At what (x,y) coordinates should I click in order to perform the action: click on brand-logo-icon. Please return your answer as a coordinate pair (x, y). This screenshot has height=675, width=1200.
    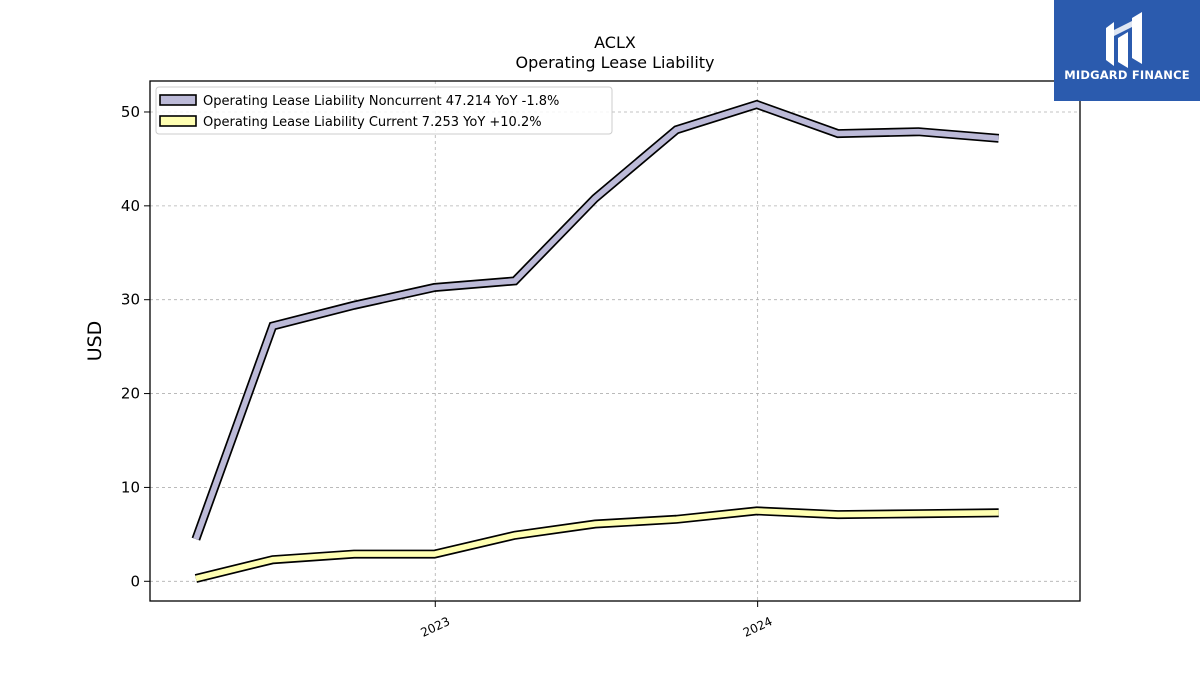
    Looking at the image, I should click on (1124, 40).